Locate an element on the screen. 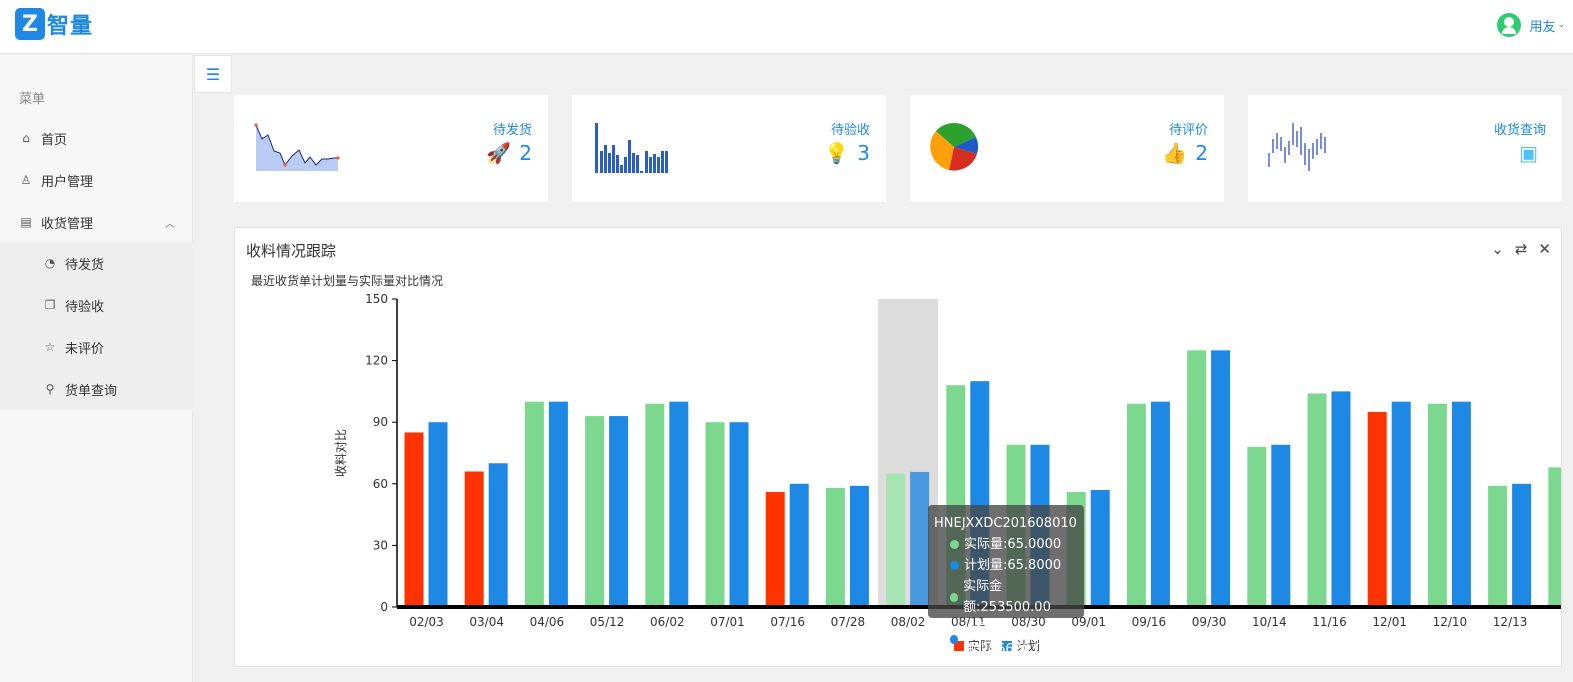 The image size is (1573, 682). x-tick-label: 05/12 is located at coordinates (607, 622).